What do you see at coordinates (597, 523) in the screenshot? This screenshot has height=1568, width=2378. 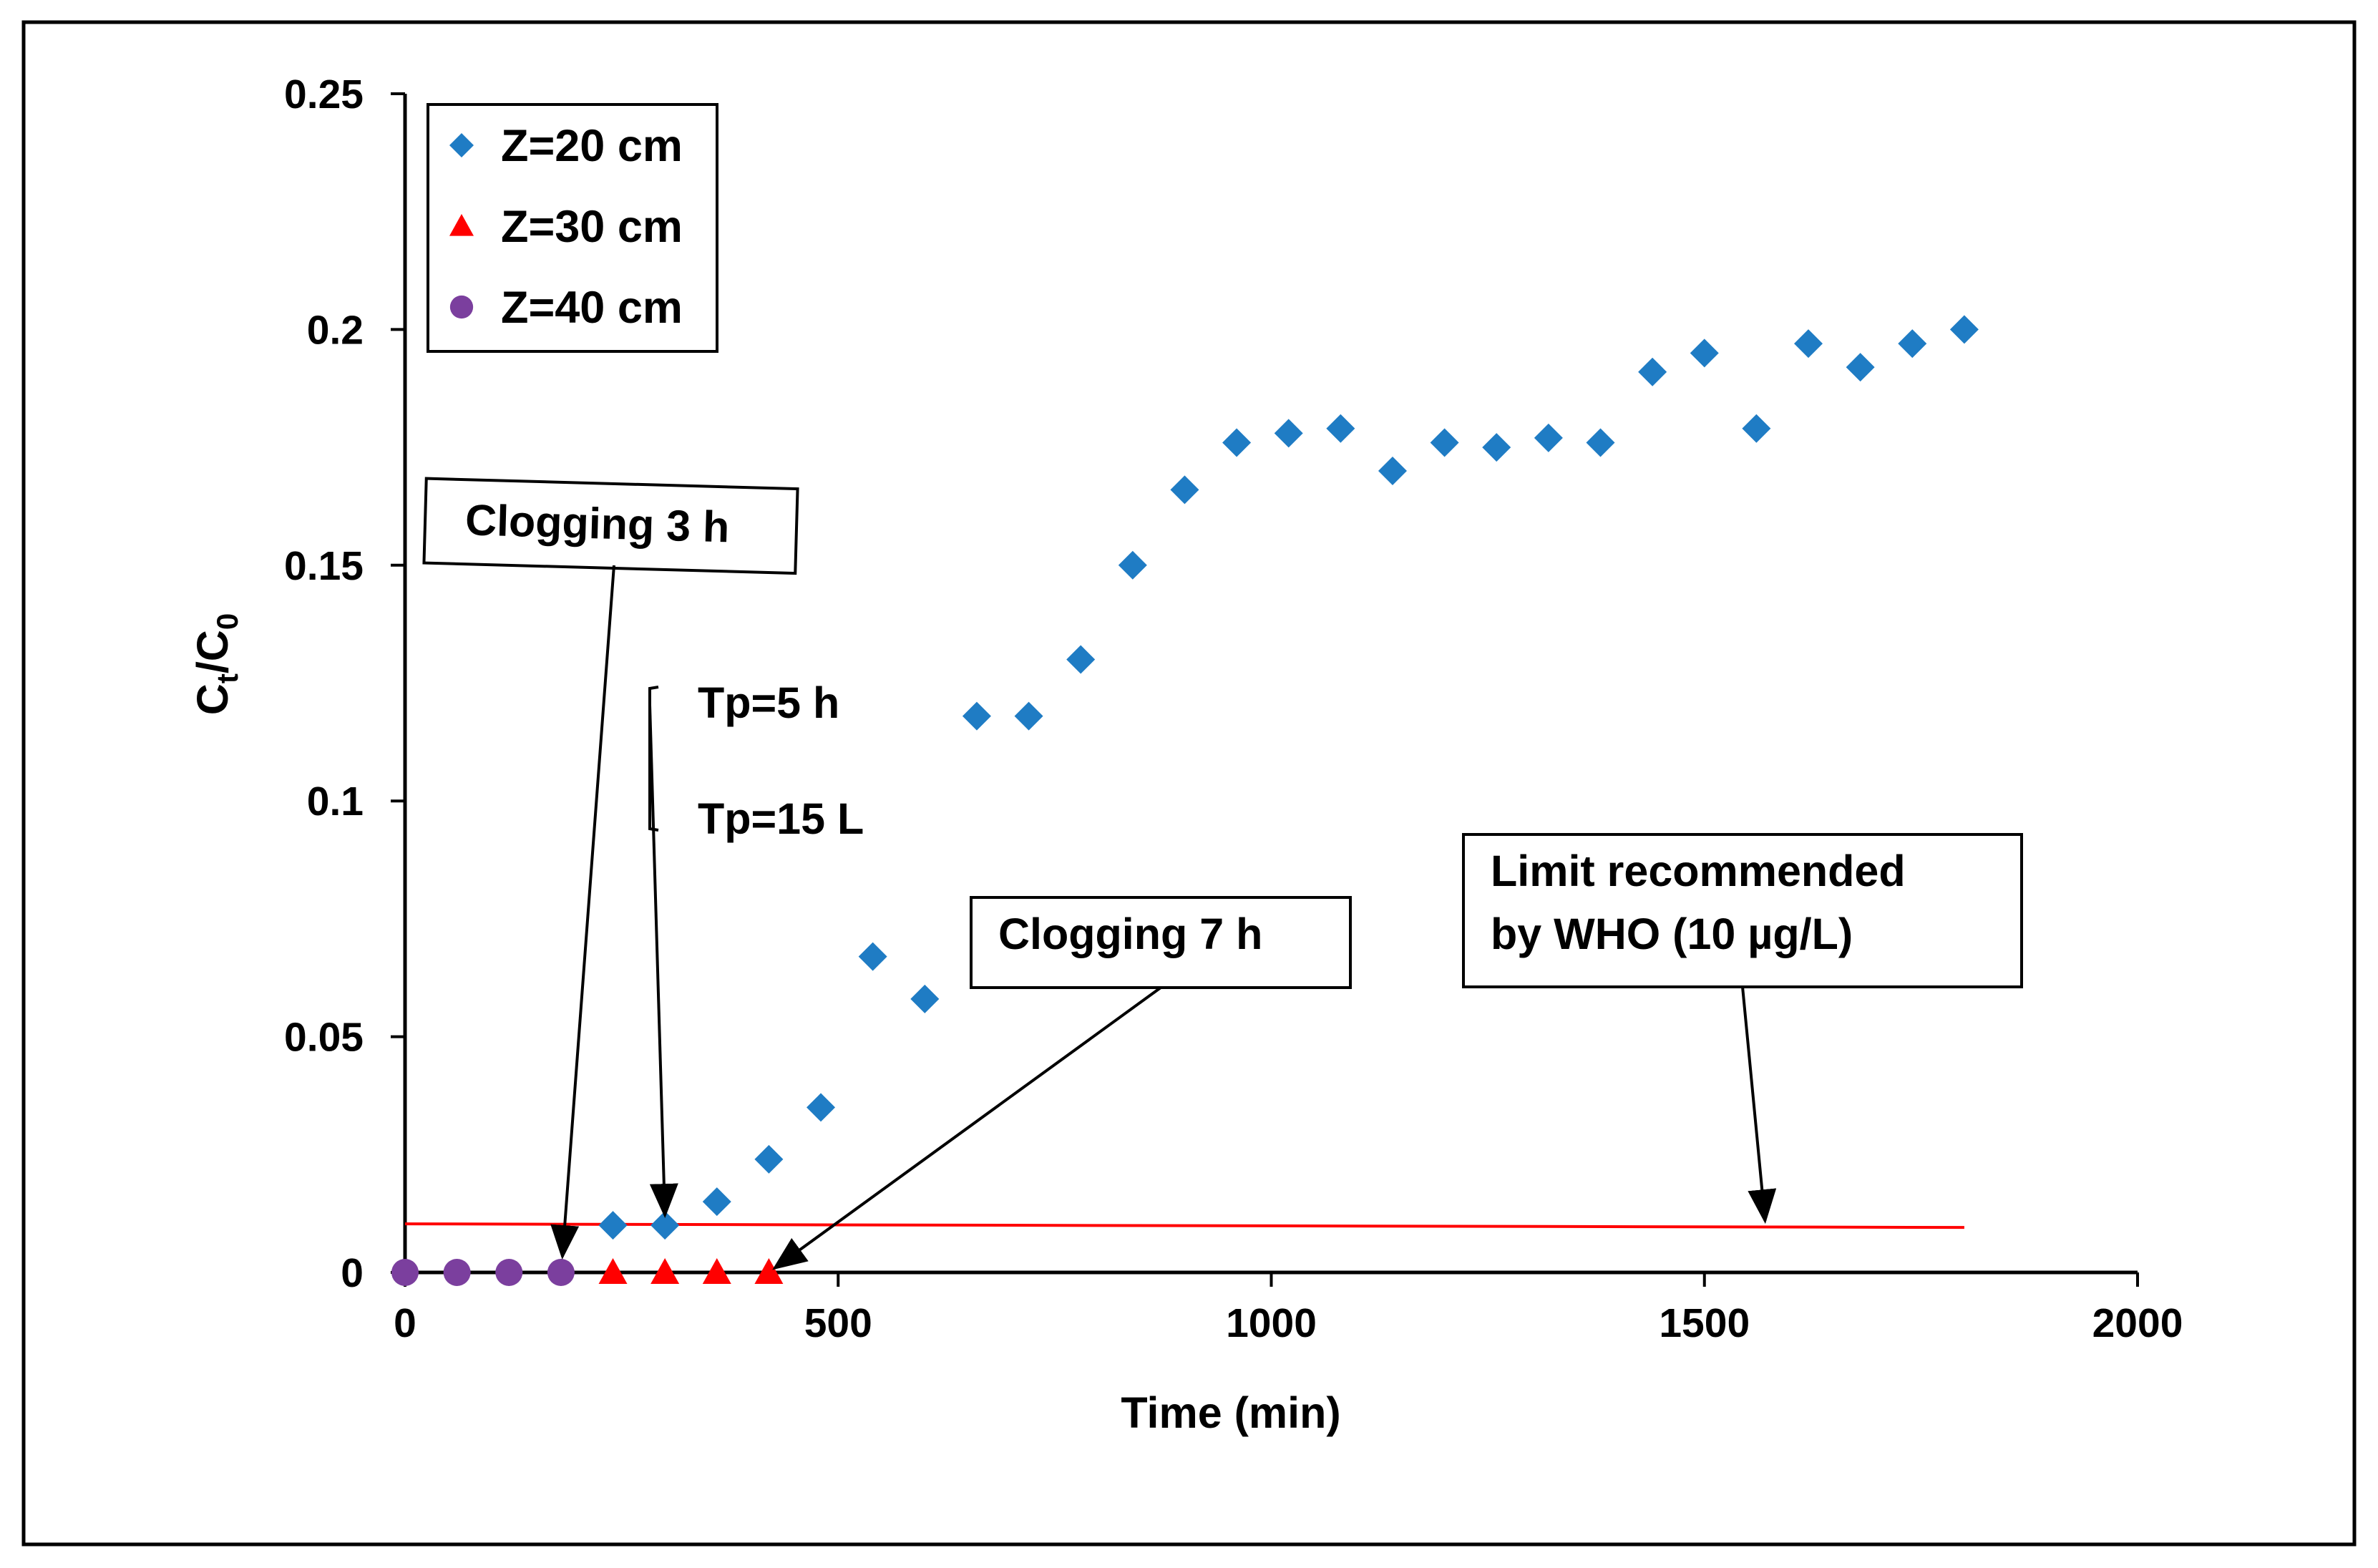 I see `annotation-clogging-3h-text: Clogging 3 h` at bounding box center [597, 523].